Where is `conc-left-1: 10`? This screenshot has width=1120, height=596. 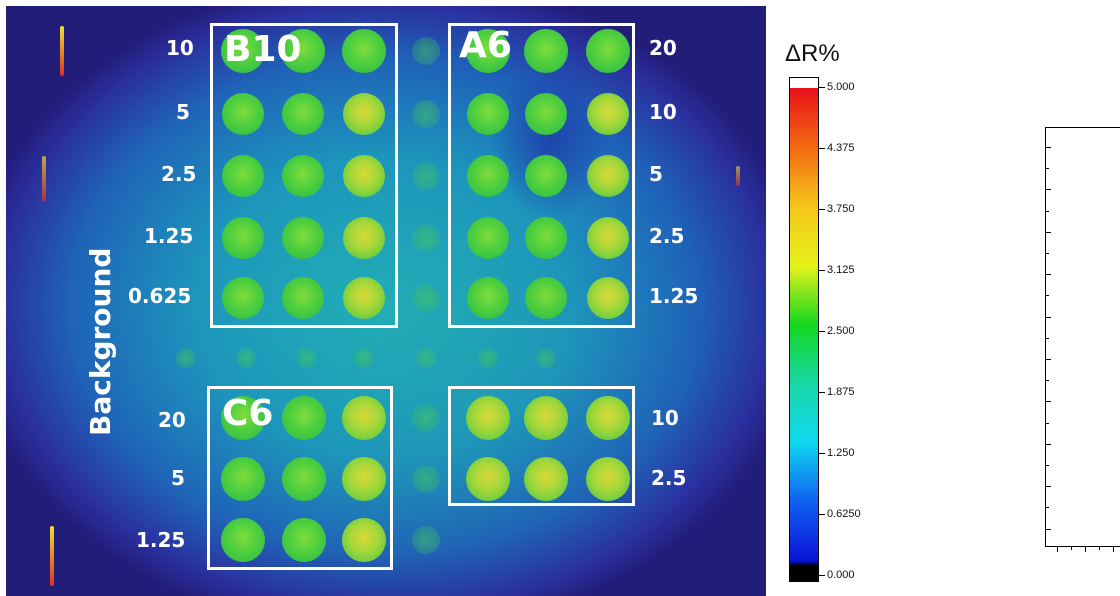 conc-left-1: 10 is located at coordinates (180, 48).